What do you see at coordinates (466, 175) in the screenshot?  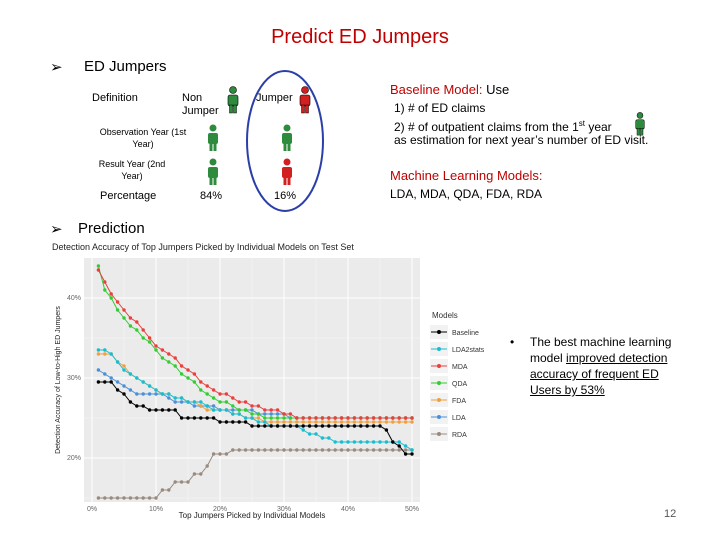 I see `ml-models-label: Machine Learning Models:` at bounding box center [466, 175].